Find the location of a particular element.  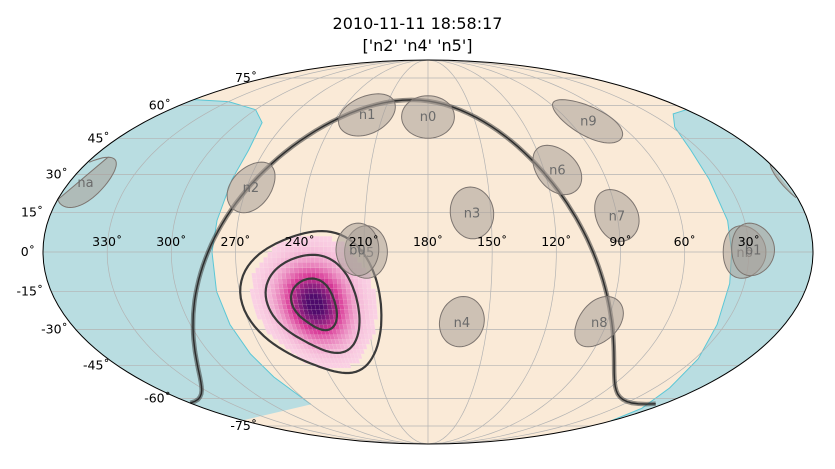

detector-b0-footprint is located at coordinates (357, 249).